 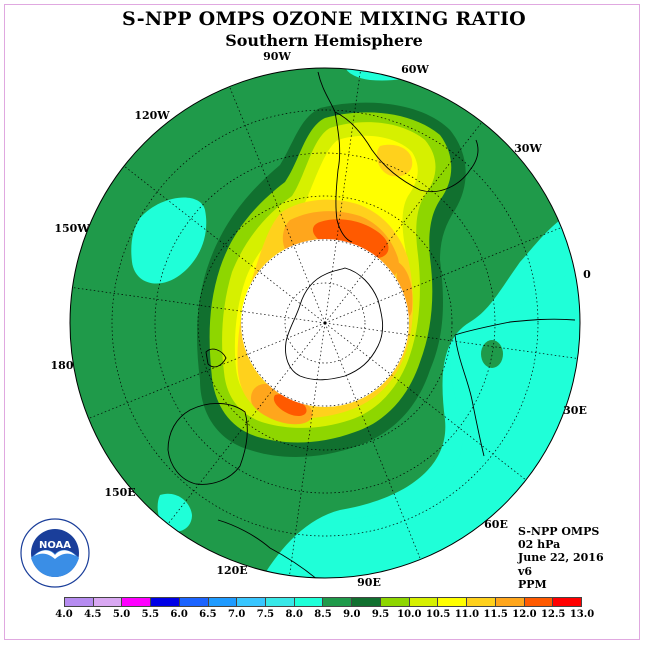 I want to click on colorbar, so click(x=323, y=602).